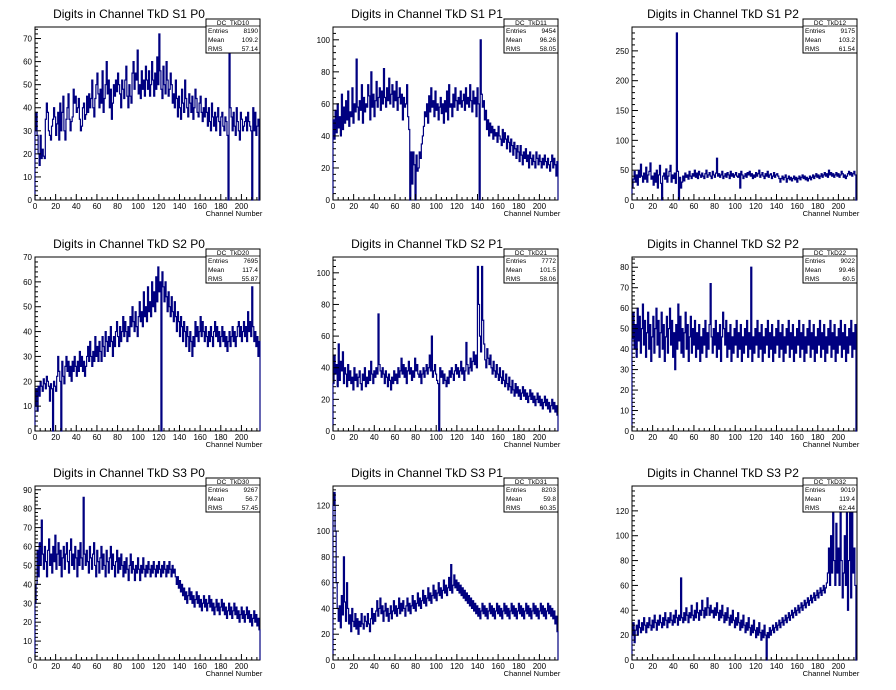  Describe the element at coordinates (848, 261) in the screenshot. I see `stats-value: 9022` at that location.